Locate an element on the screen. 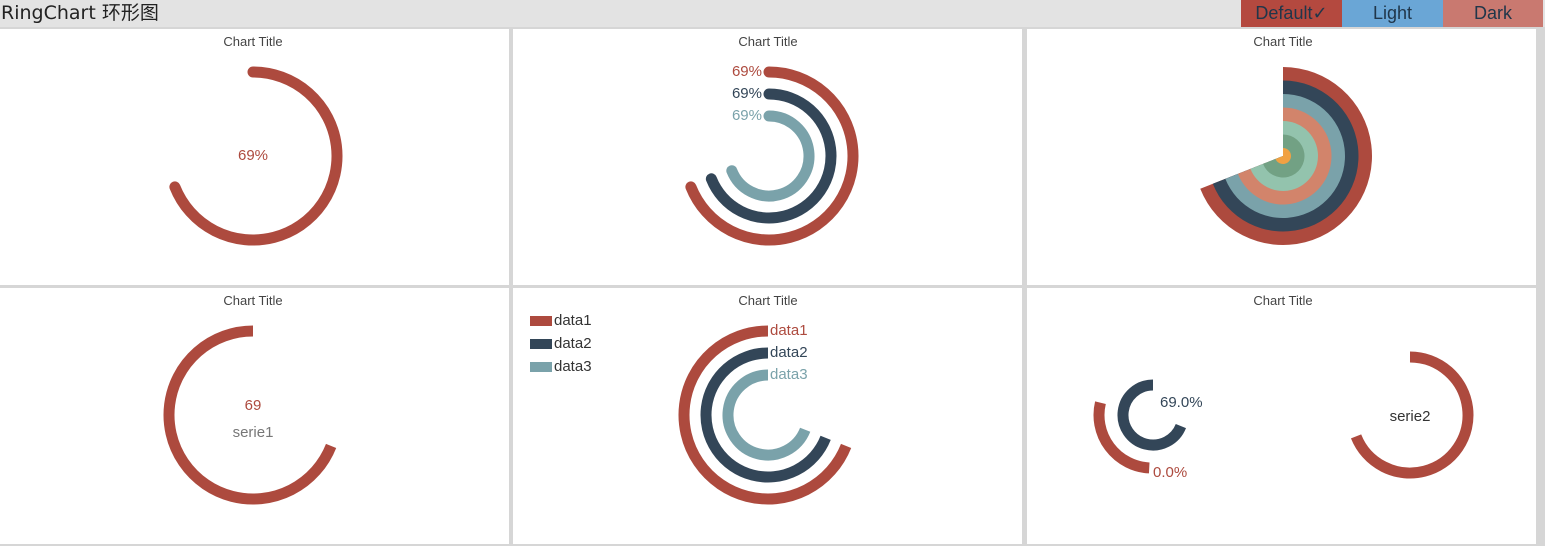  ring-label-3: 69% is located at coordinates (747, 115).